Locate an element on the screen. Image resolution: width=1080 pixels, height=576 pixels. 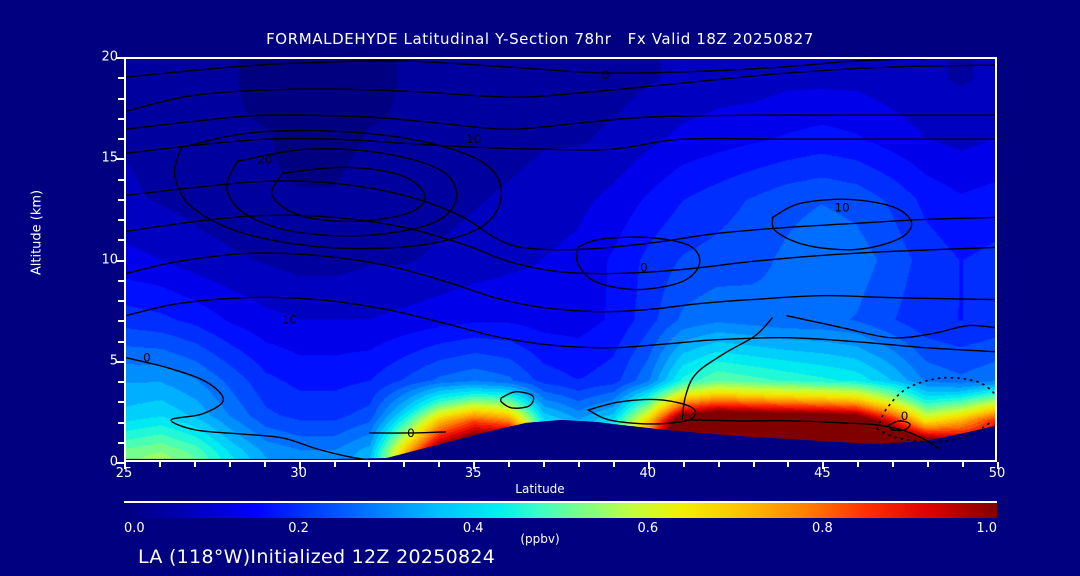
y-axis-label: Altitude (km) is located at coordinates (37, 232).